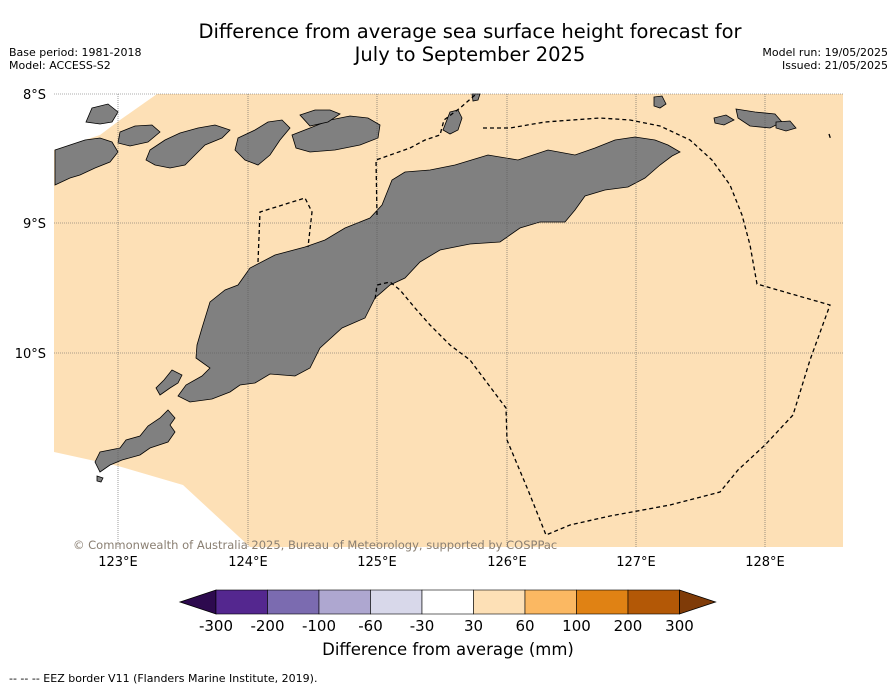 The height and width of the screenshot is (690, 896). What do you see at coordinates (576, 626) in the screenshot?
I see `colorbar-tick-label: 100` at bounding box center [576, 626].